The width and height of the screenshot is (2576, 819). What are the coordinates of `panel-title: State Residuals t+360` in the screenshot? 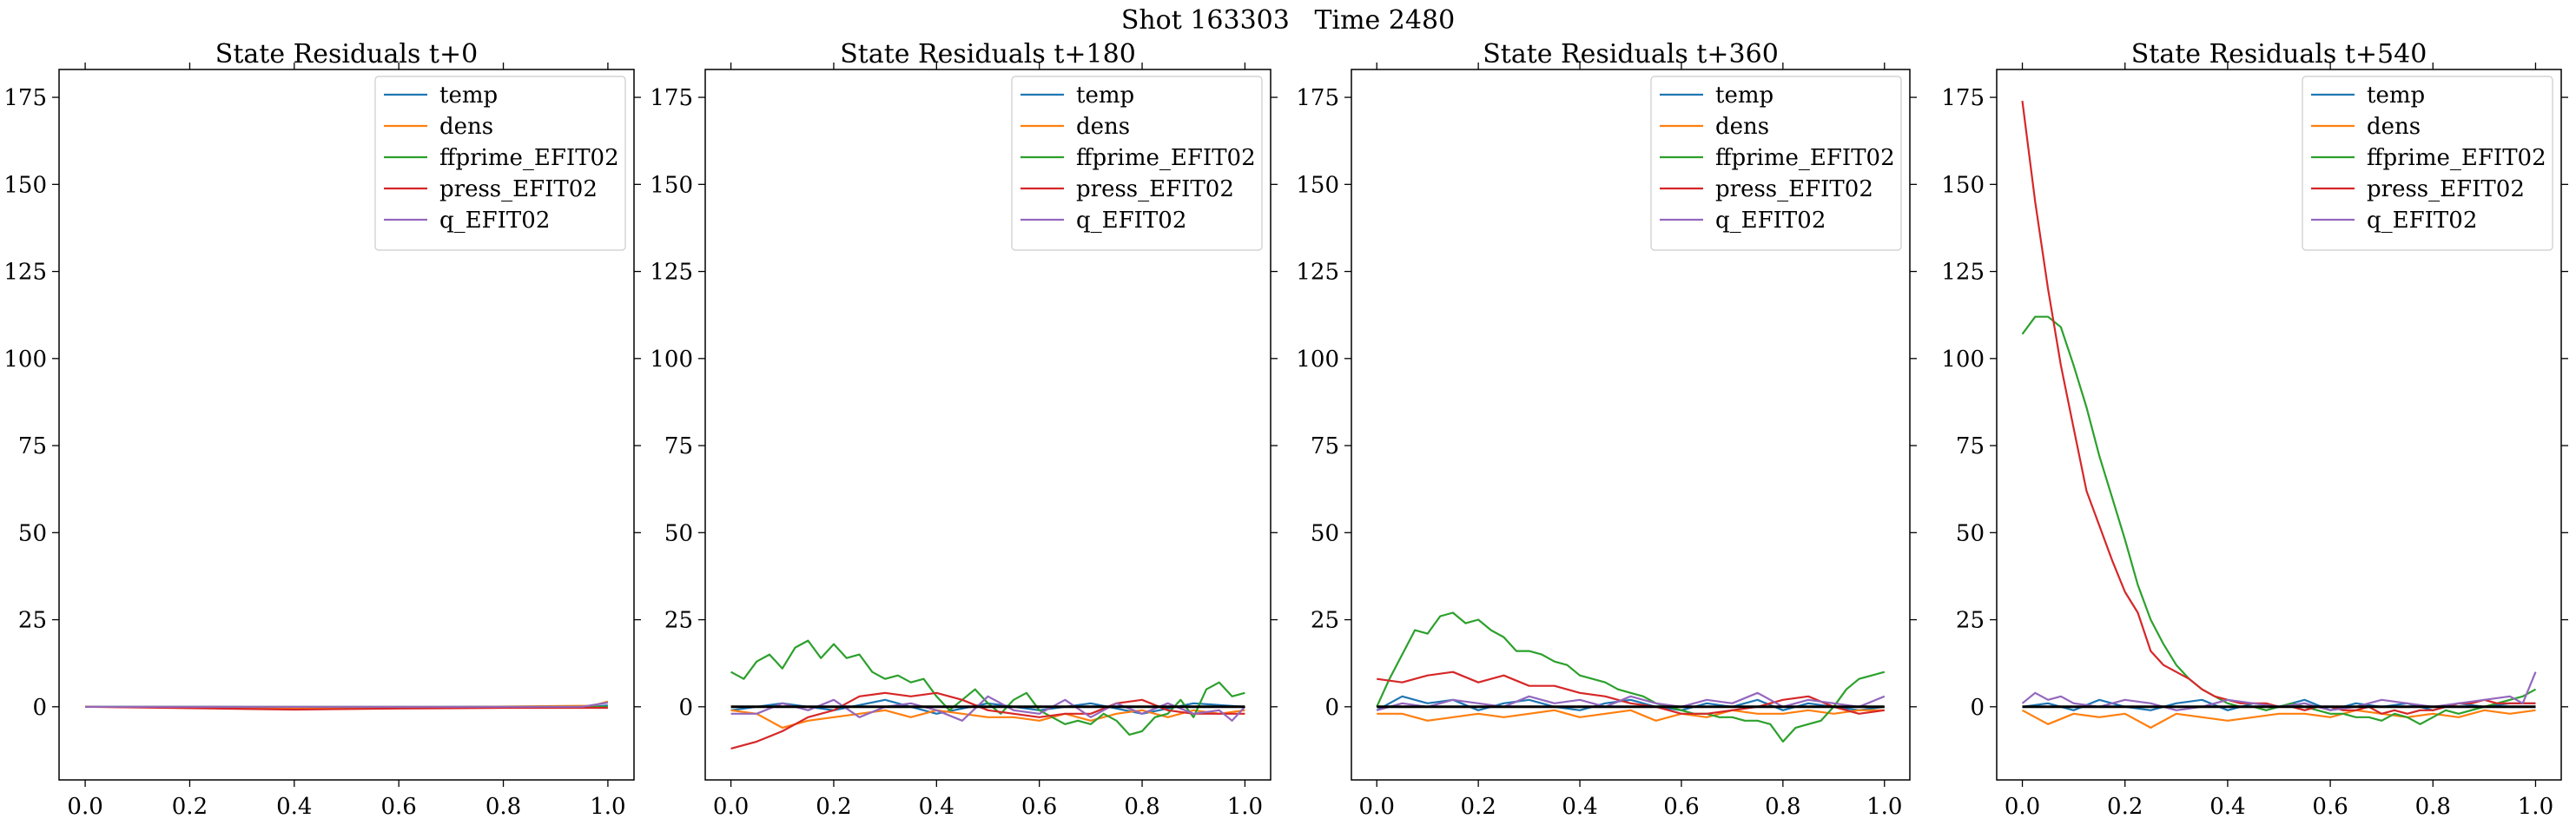 It's located at (1631, 54).